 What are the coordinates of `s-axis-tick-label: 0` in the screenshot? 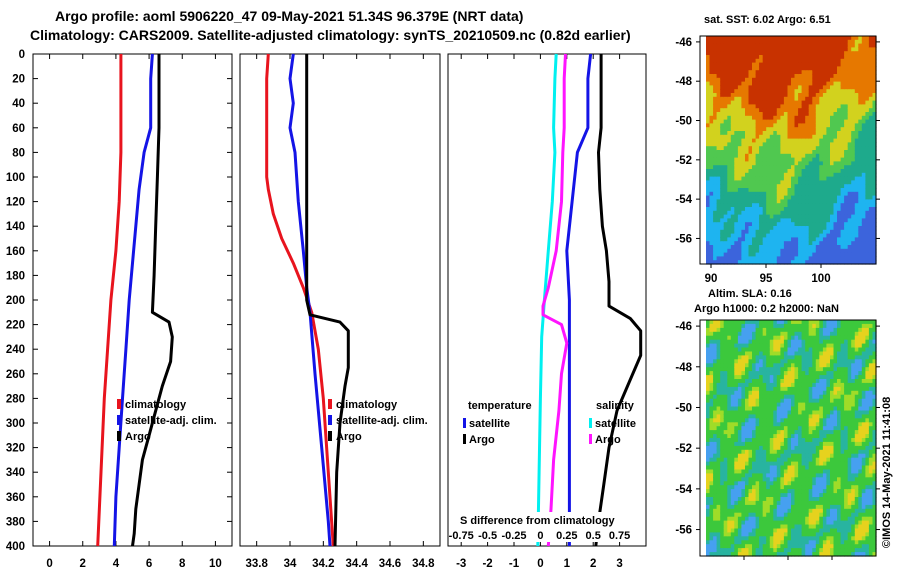 It's located at (540, 536).